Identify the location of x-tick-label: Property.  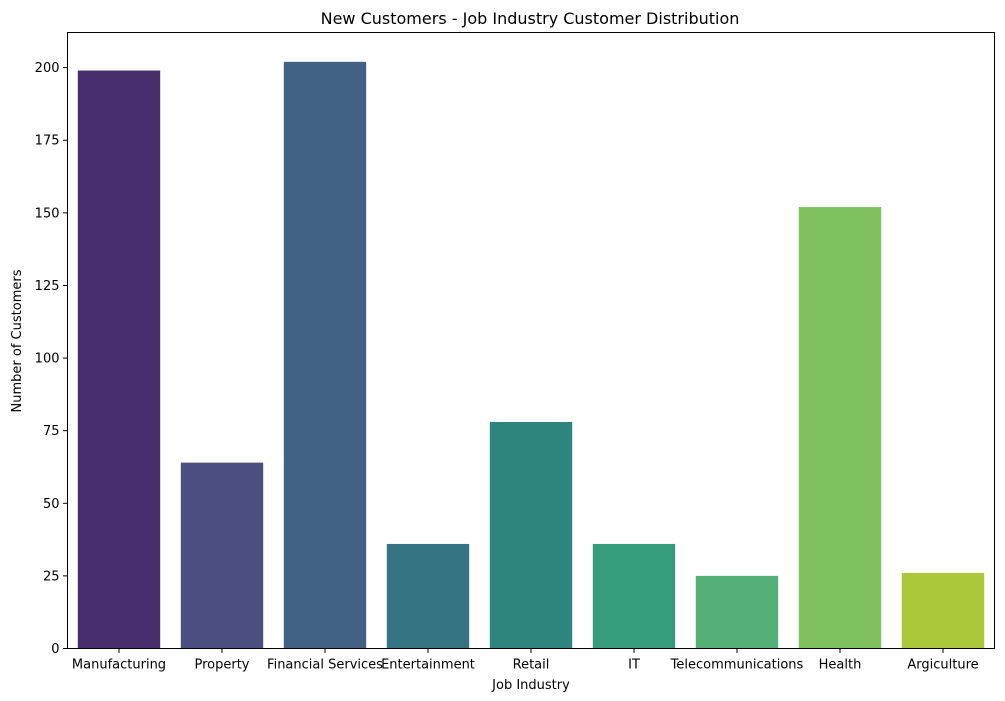
(221, 665).